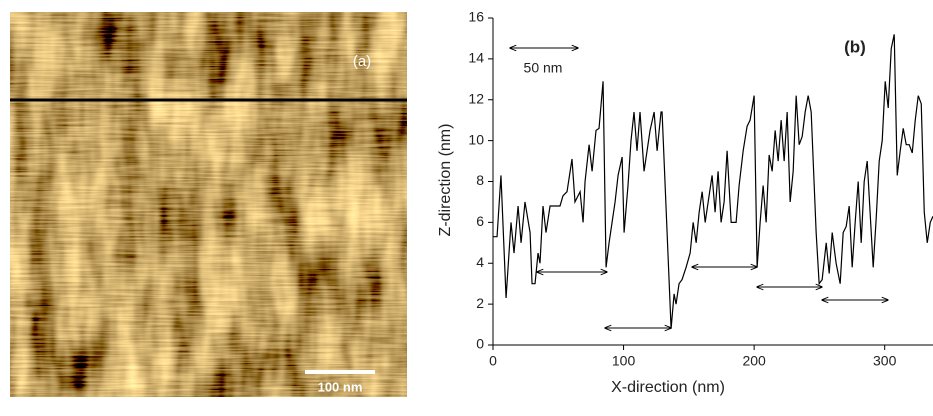 This screenshot has height=416, width=933. Describe the element at coordinates (476, 58) in the screenshot. I see `y-tick-label: 14` at that location.